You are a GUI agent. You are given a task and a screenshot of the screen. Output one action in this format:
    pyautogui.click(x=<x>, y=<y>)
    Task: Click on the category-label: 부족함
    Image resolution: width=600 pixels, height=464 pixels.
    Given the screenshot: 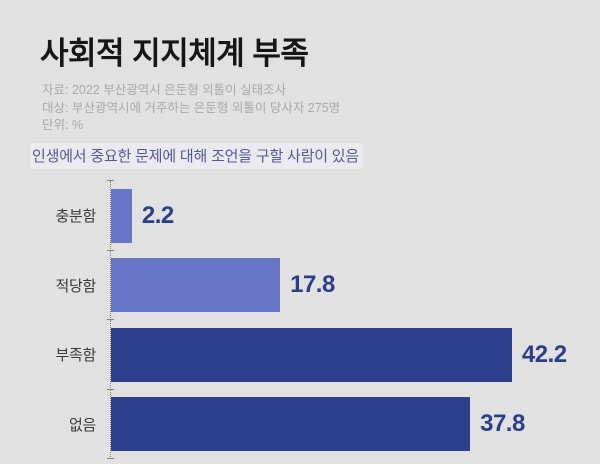 What is the action you would take?
    pyautogui.click(x=75, y=356)
    